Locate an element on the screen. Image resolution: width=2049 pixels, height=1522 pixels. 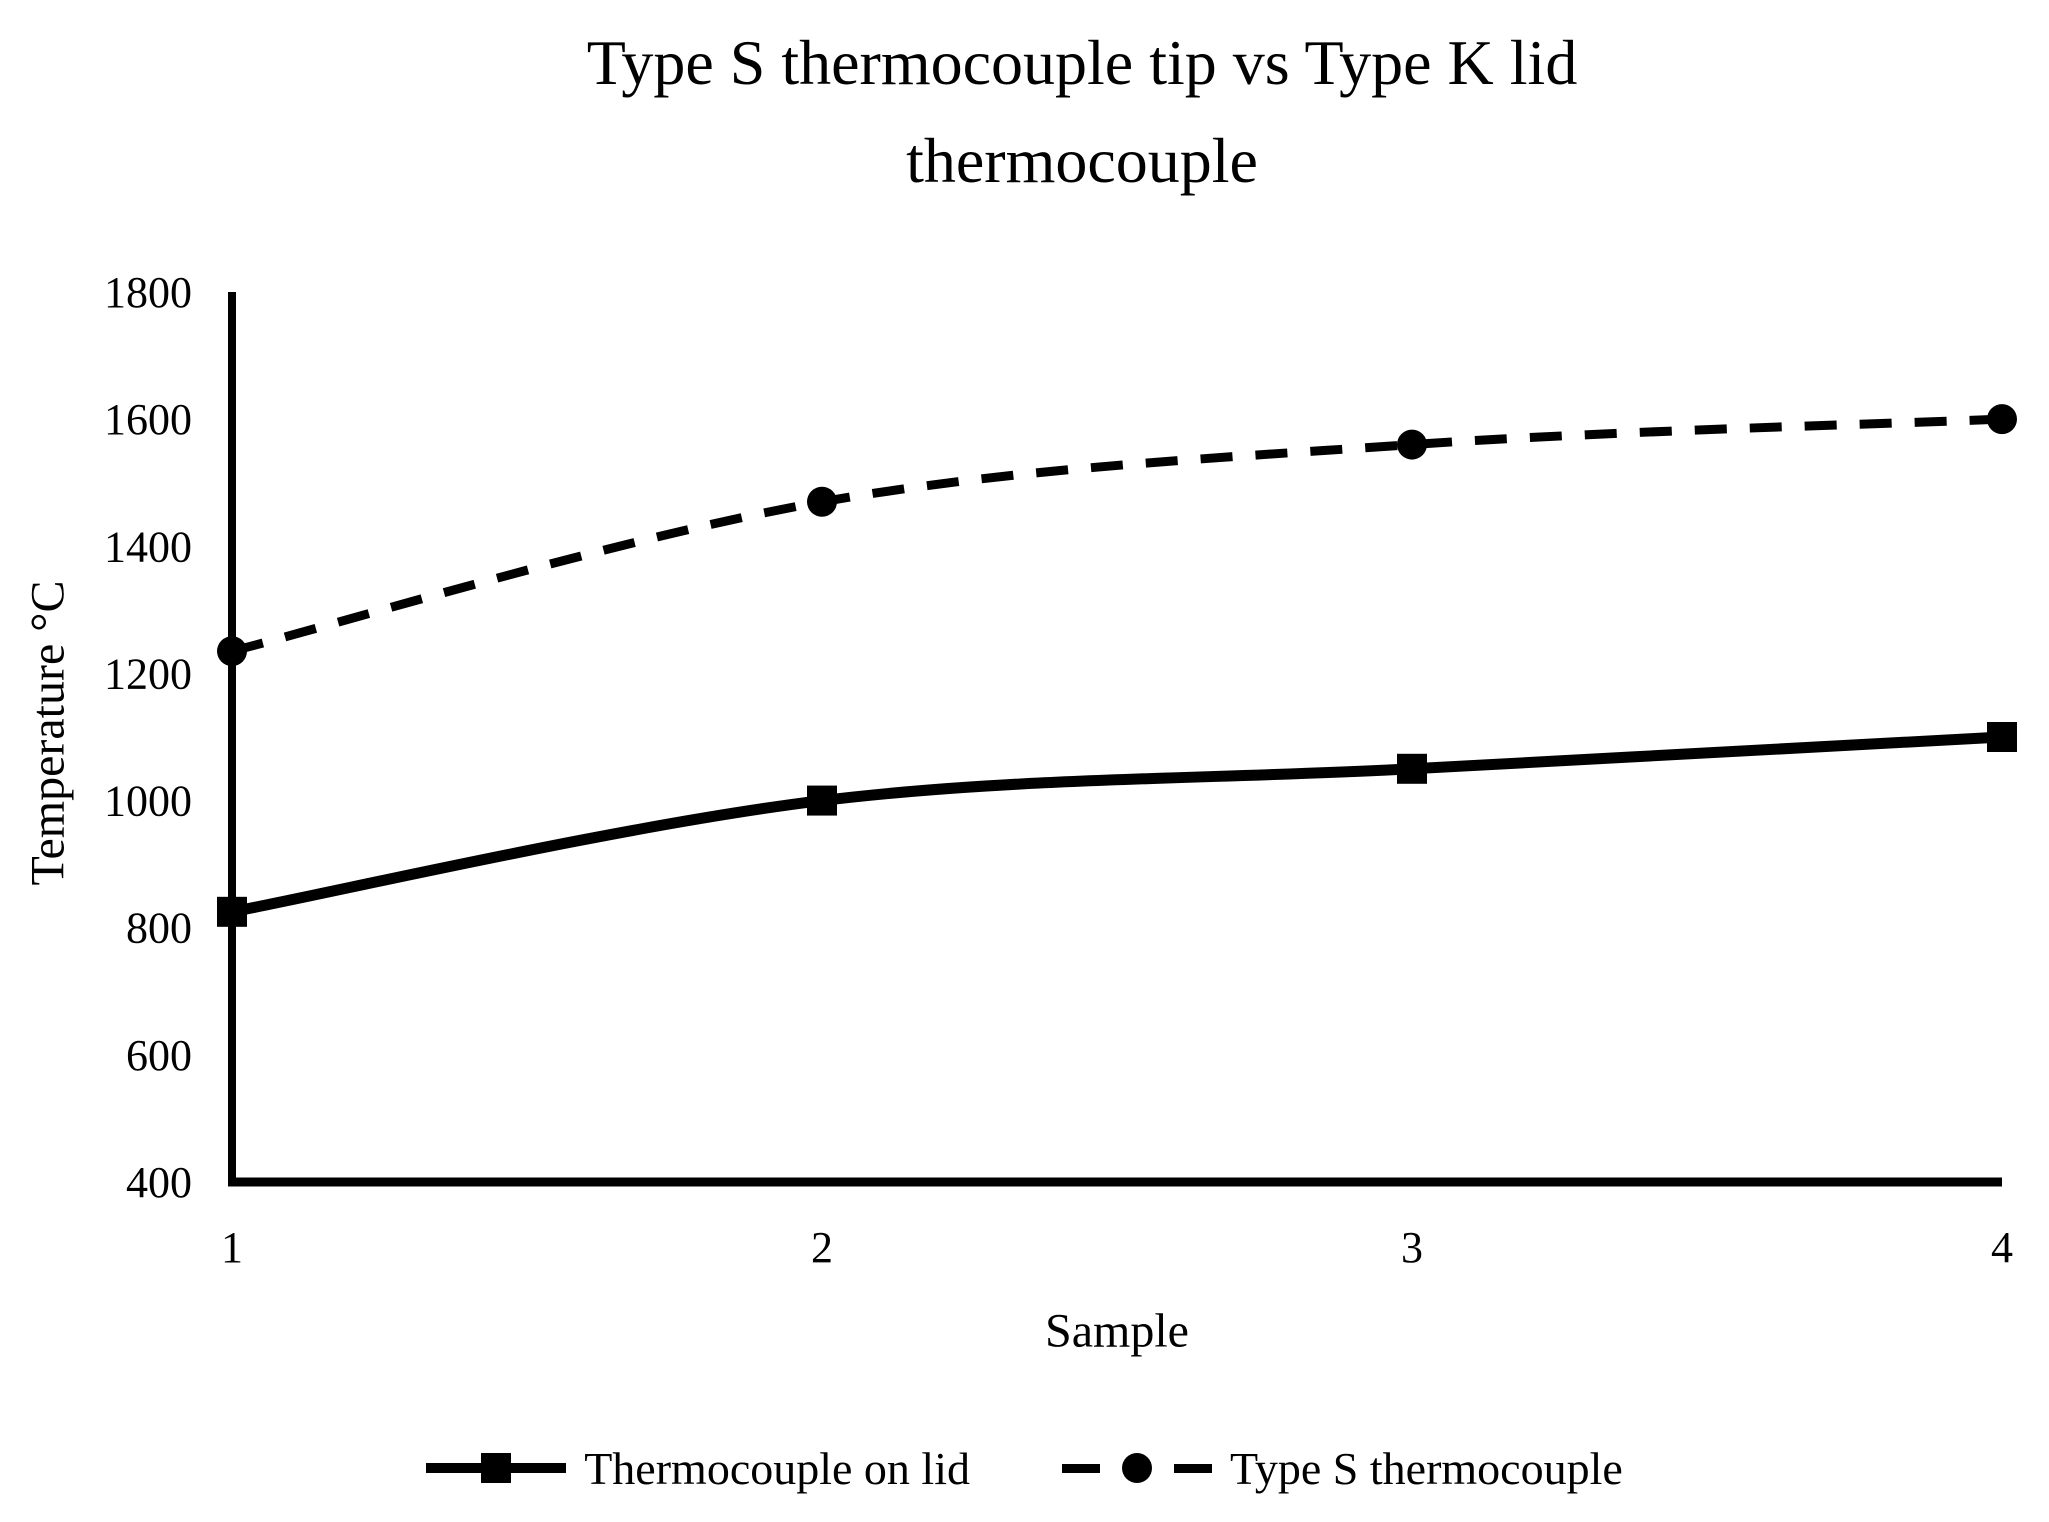
chart-title-line2: thermocouple is located at coordinates (1082, 160).